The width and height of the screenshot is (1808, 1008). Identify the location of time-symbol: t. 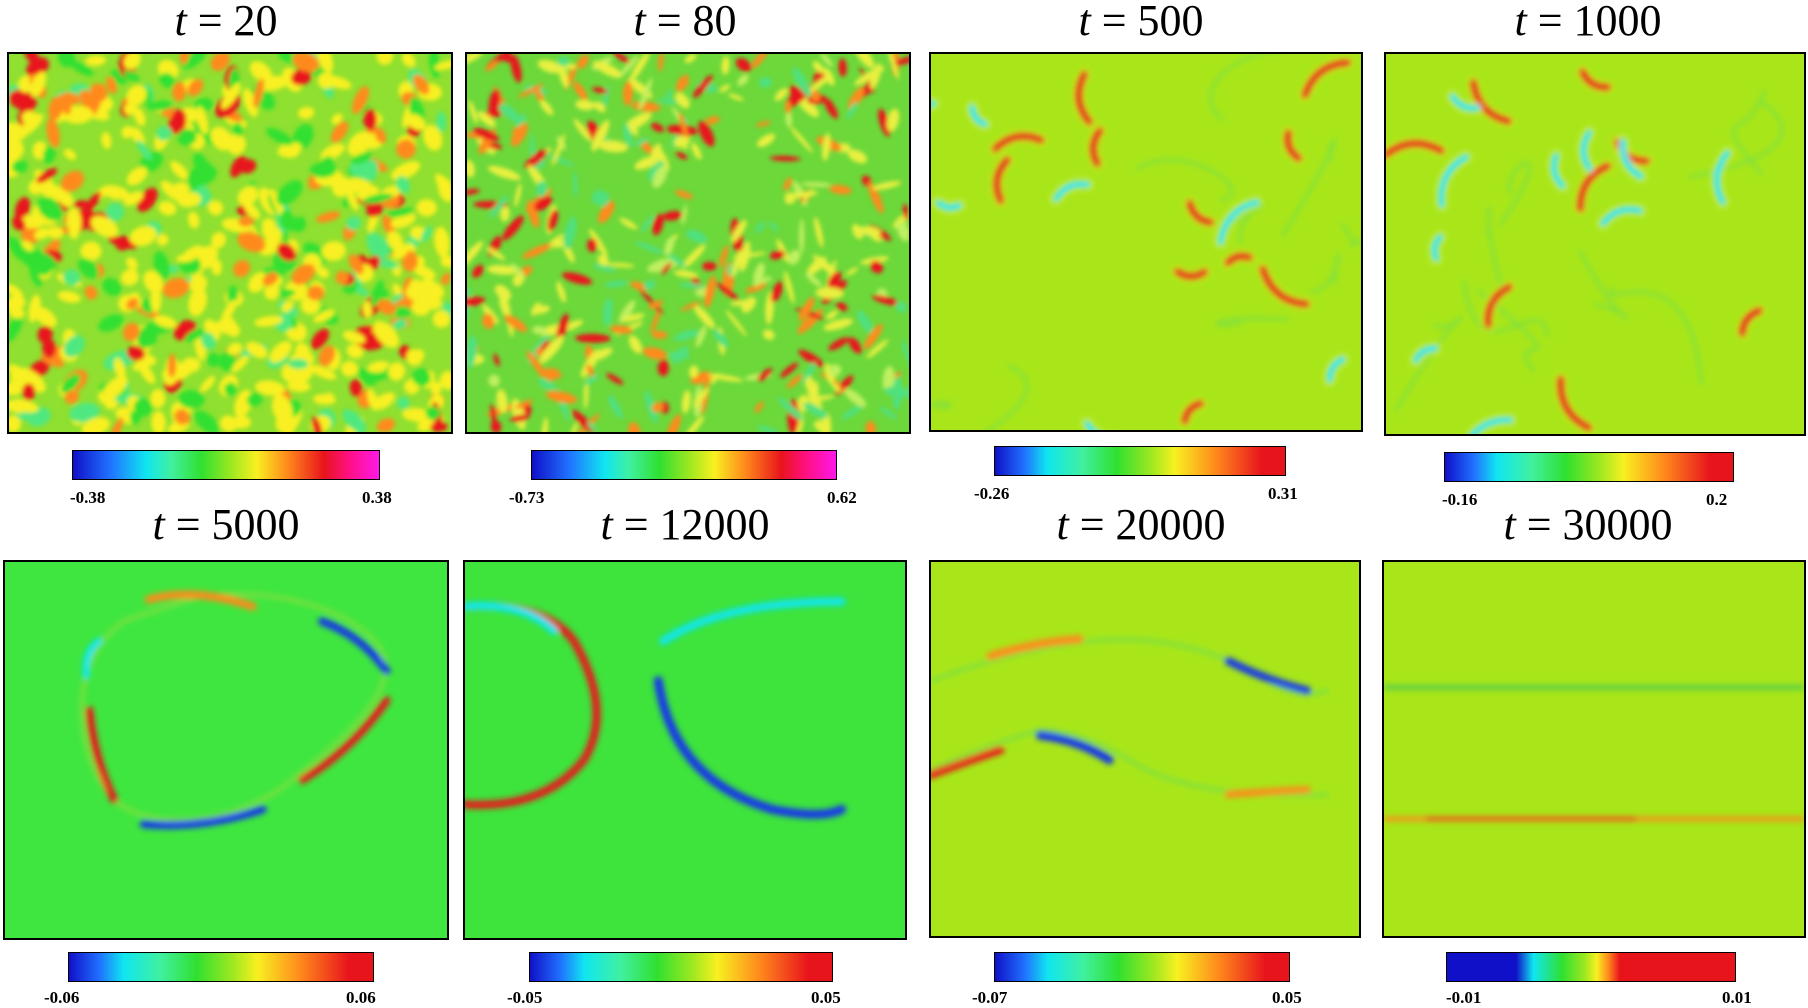
(1509, 524).